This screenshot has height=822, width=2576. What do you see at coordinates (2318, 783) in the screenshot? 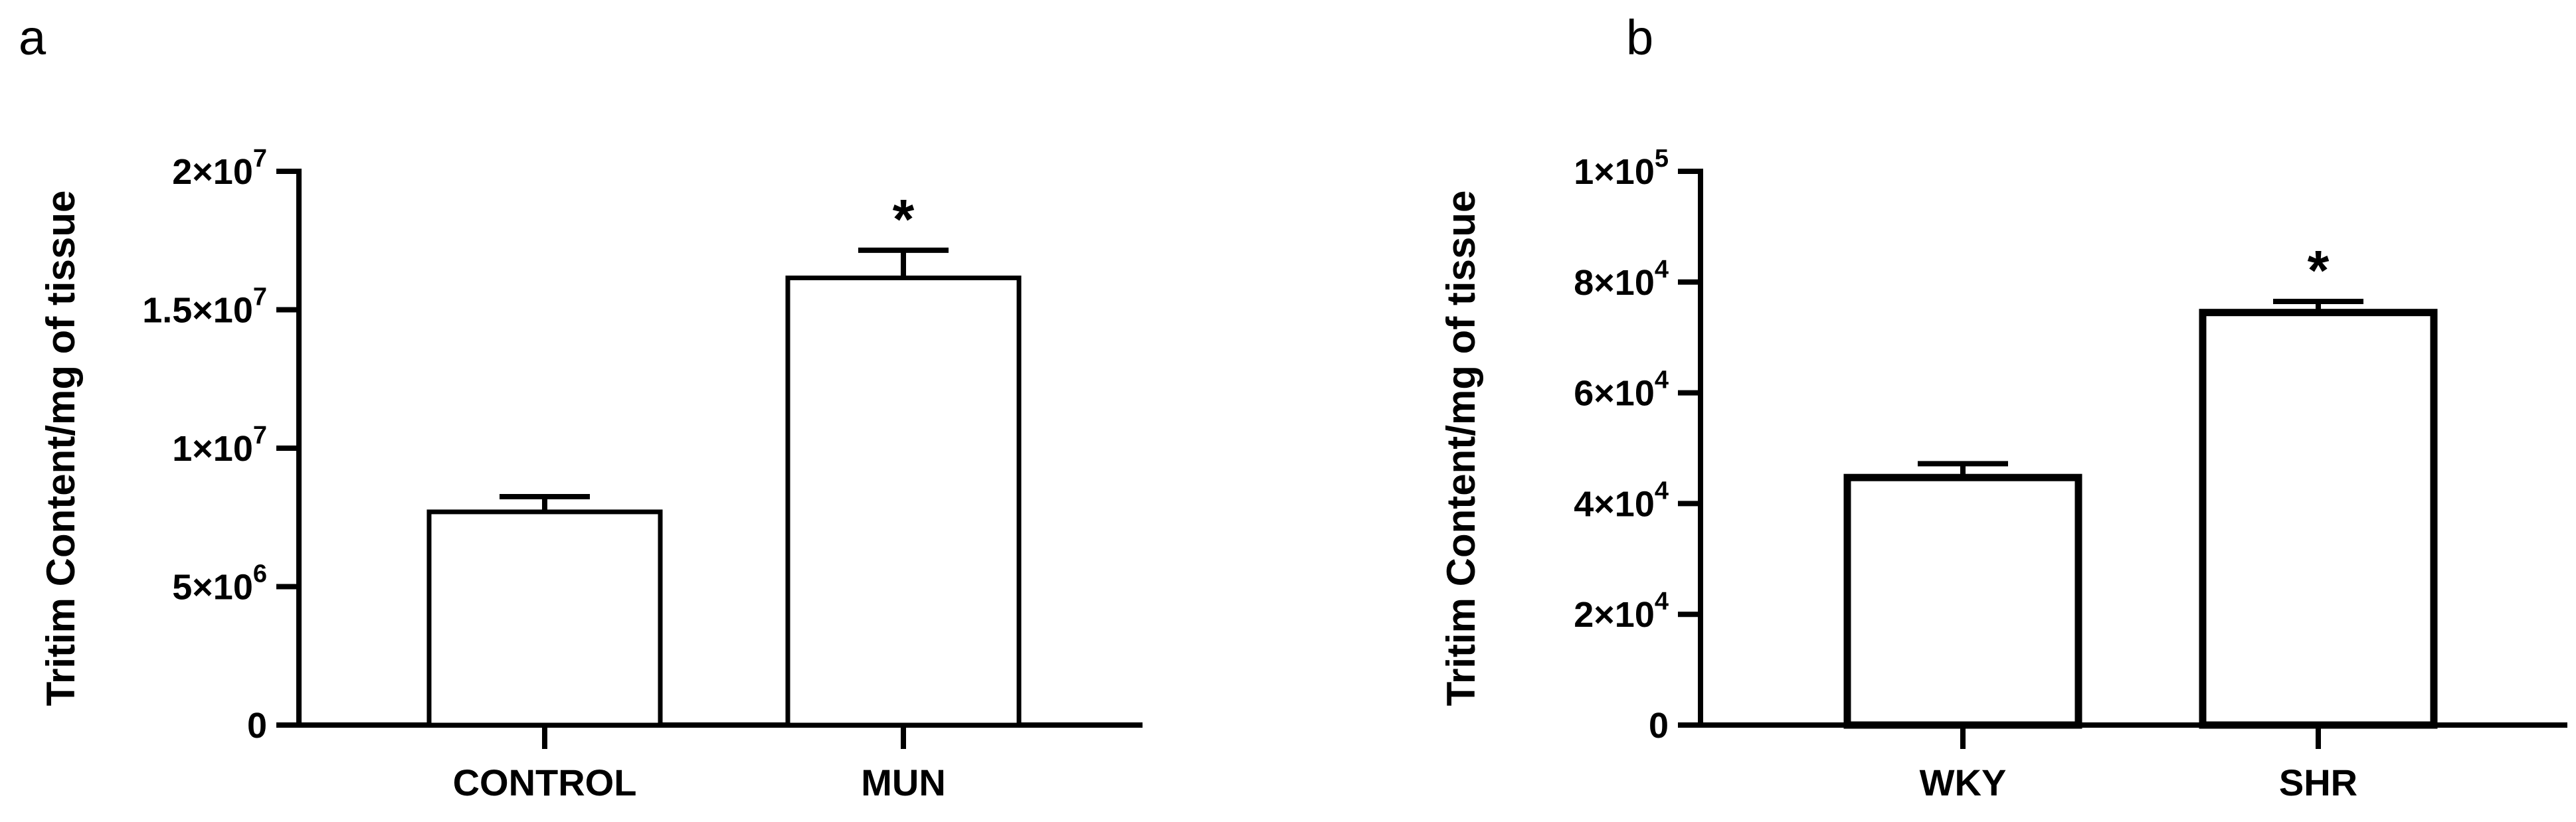
I see `x-tick-label: SHR` at bounding box center [2318, 783].